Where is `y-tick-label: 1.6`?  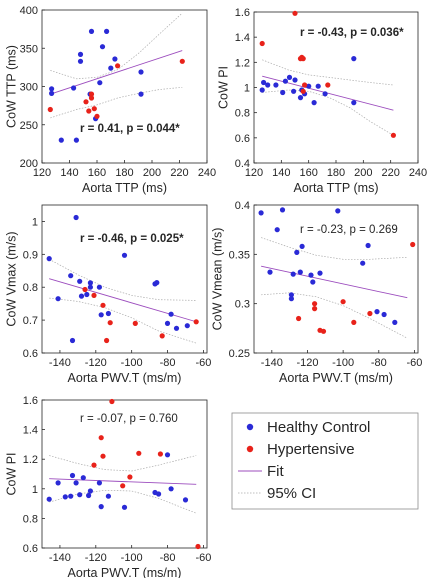
y-tick-label: 1.6 is located at coordinates (30, 401).